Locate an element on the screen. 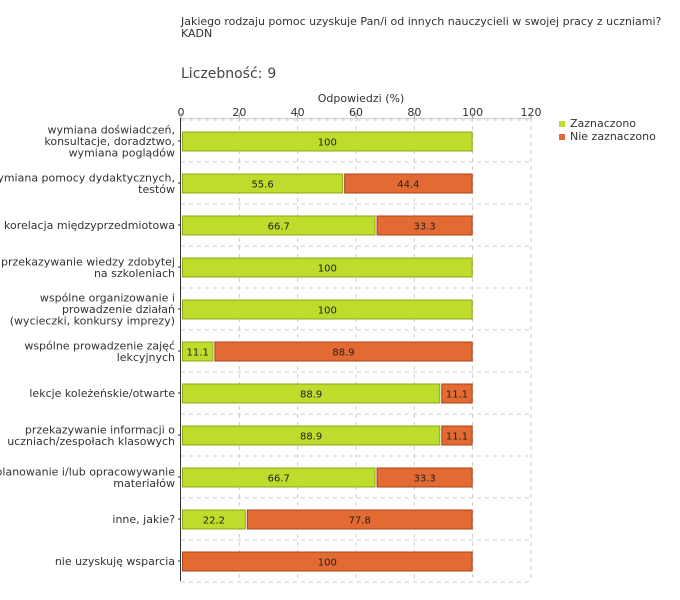 This screenshot has width=680, height=600. x-tick-label: 100 is located at coordinates (472, 112).